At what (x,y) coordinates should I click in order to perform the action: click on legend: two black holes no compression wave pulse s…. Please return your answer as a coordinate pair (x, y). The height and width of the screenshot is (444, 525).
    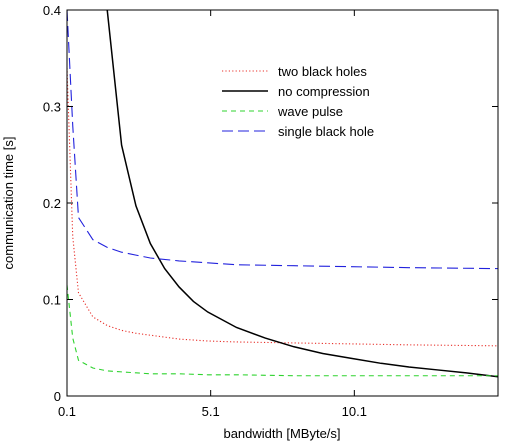
    Looking at the image, I should click on (298, 101).